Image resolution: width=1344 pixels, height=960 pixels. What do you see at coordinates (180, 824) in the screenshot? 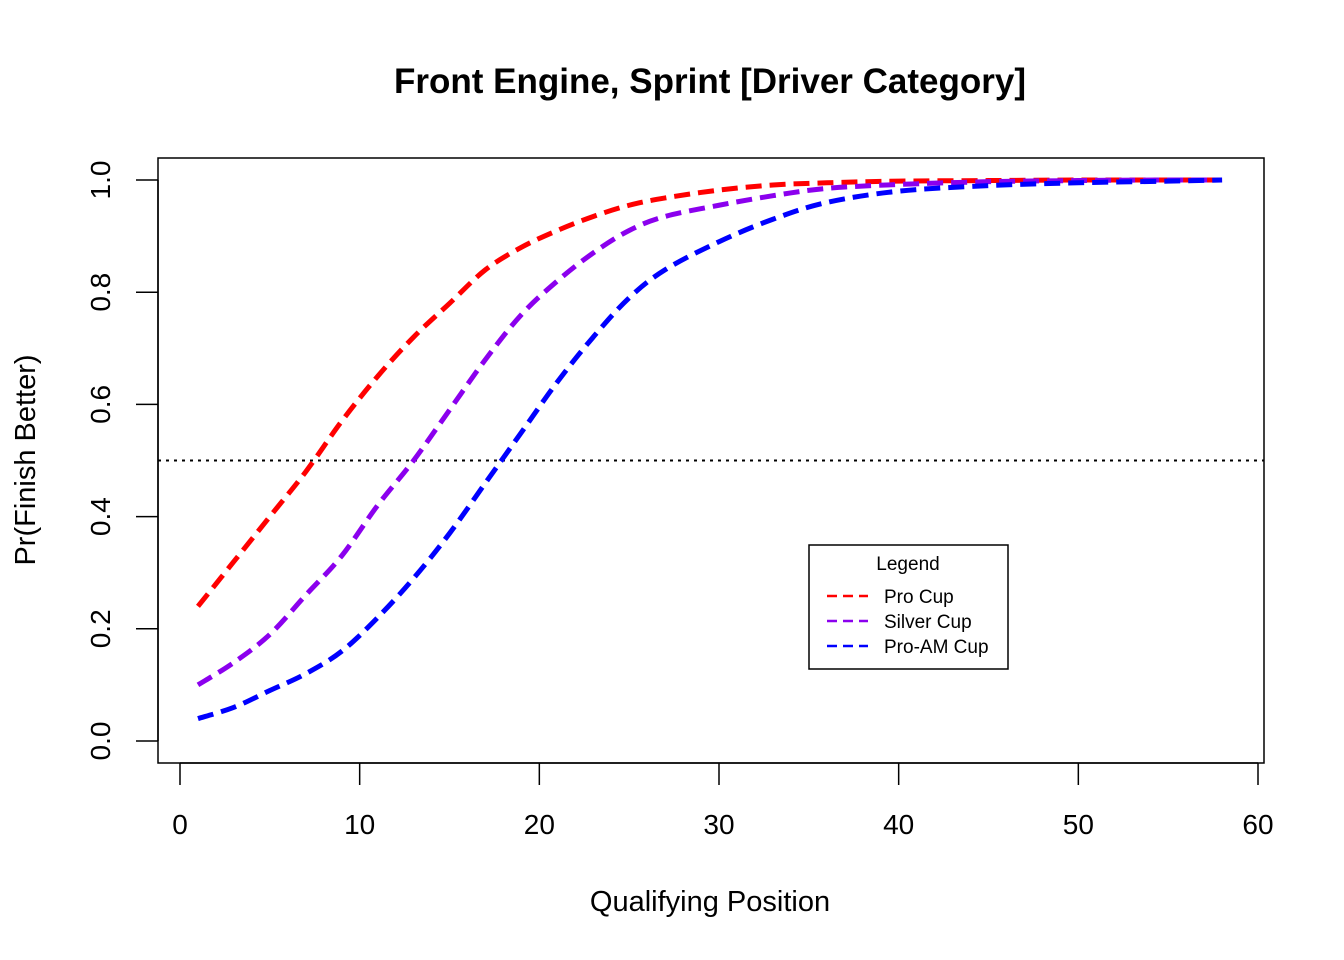
I see `x-tick-label: 0` at bounding box center [180, 824].